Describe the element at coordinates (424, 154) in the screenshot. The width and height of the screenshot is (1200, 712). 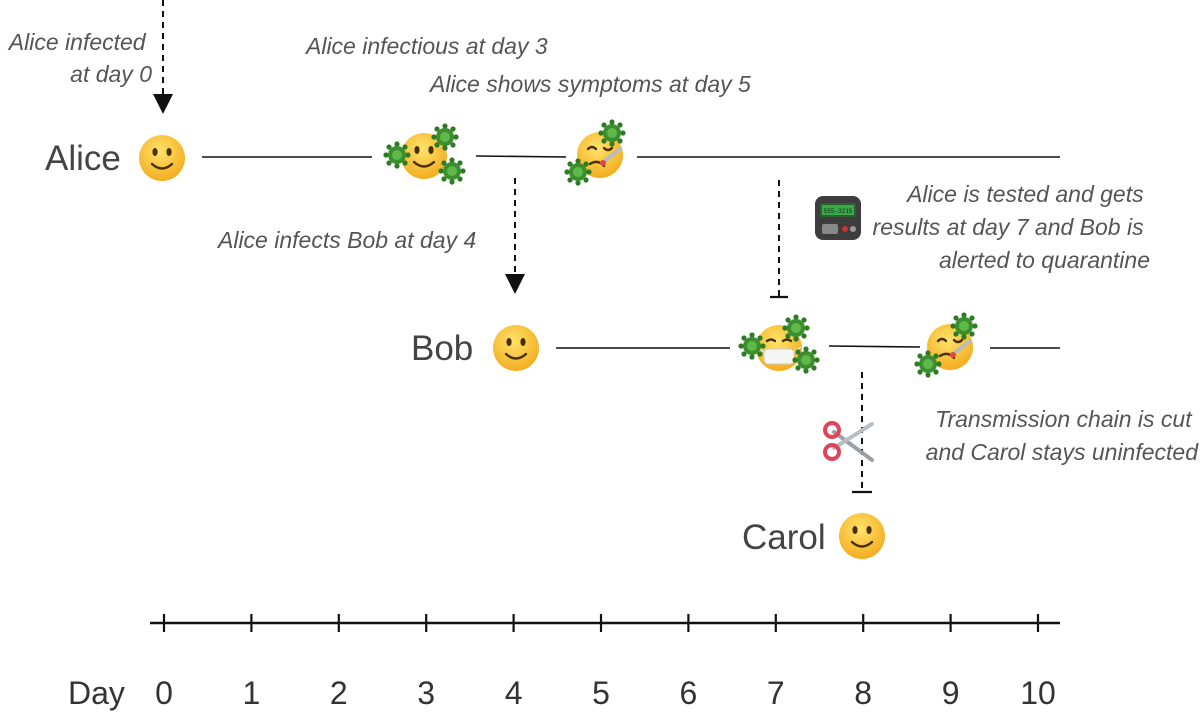
I see `alice-virus-face-icon` at that location.